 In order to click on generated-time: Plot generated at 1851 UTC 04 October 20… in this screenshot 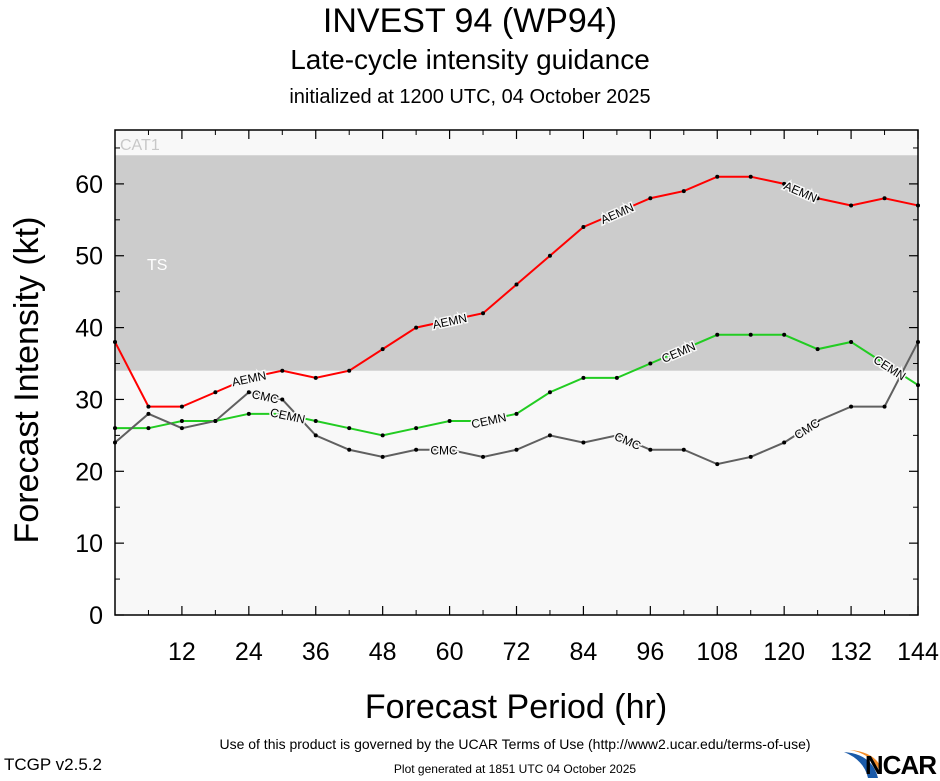, I will do `click(515, 769)`.